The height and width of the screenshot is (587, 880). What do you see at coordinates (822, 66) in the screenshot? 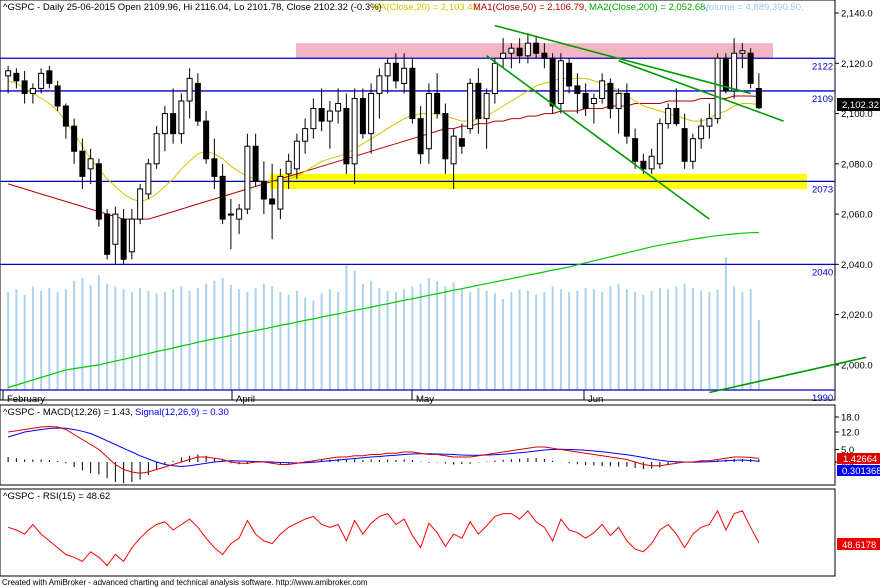
I see `level-label: 2122` at bounding box center [822, 66].